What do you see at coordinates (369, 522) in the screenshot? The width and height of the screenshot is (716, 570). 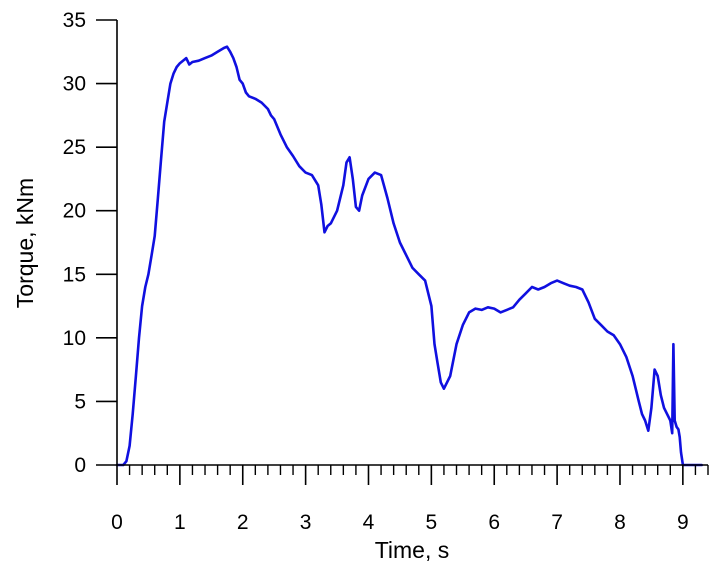 I see `x-tick-label: 4` at bounding box center [369, 522].